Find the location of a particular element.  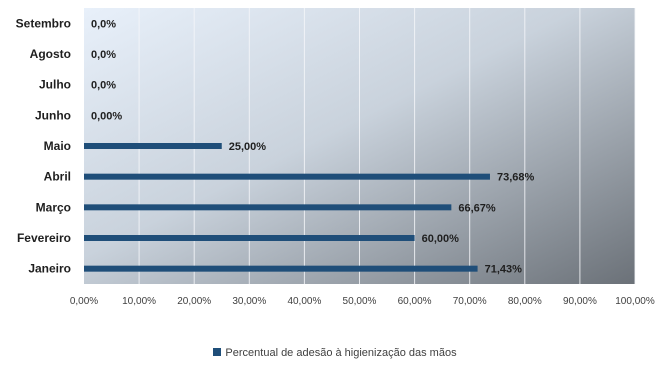

x-tick-label: 60,00% is located at coordinates (415, 301).